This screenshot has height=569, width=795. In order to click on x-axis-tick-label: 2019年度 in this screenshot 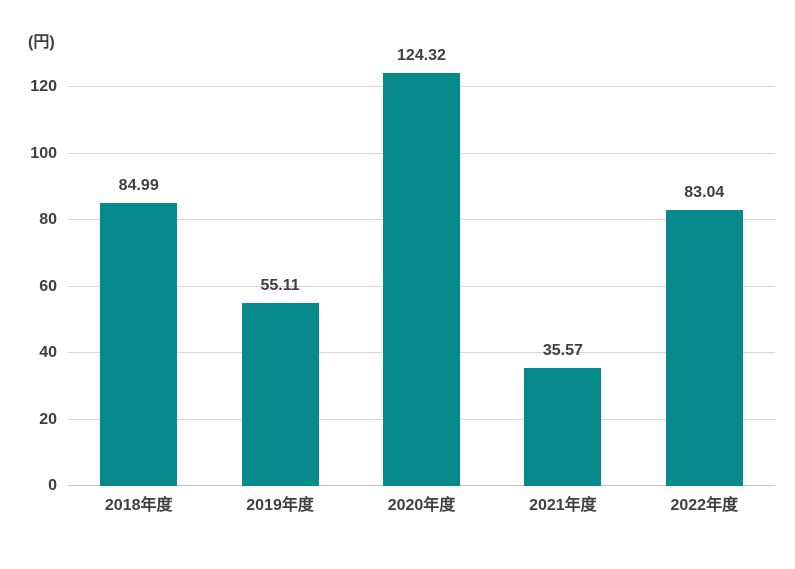, I will do `click(280, 505)`.